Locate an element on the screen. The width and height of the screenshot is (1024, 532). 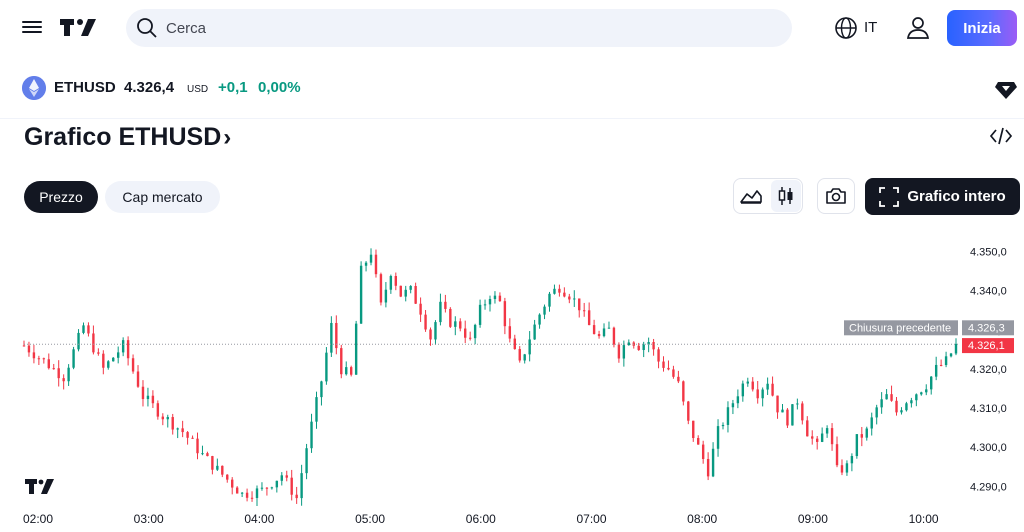
globe-icon is located at coordinates (846, 28).